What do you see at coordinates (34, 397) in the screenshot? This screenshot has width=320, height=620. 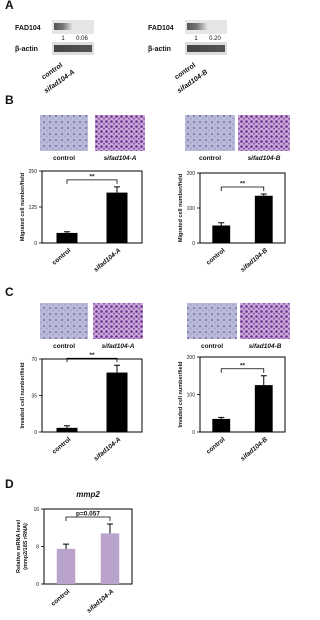 I see `y-tick-label: 35` at bounding box center [34, 397].